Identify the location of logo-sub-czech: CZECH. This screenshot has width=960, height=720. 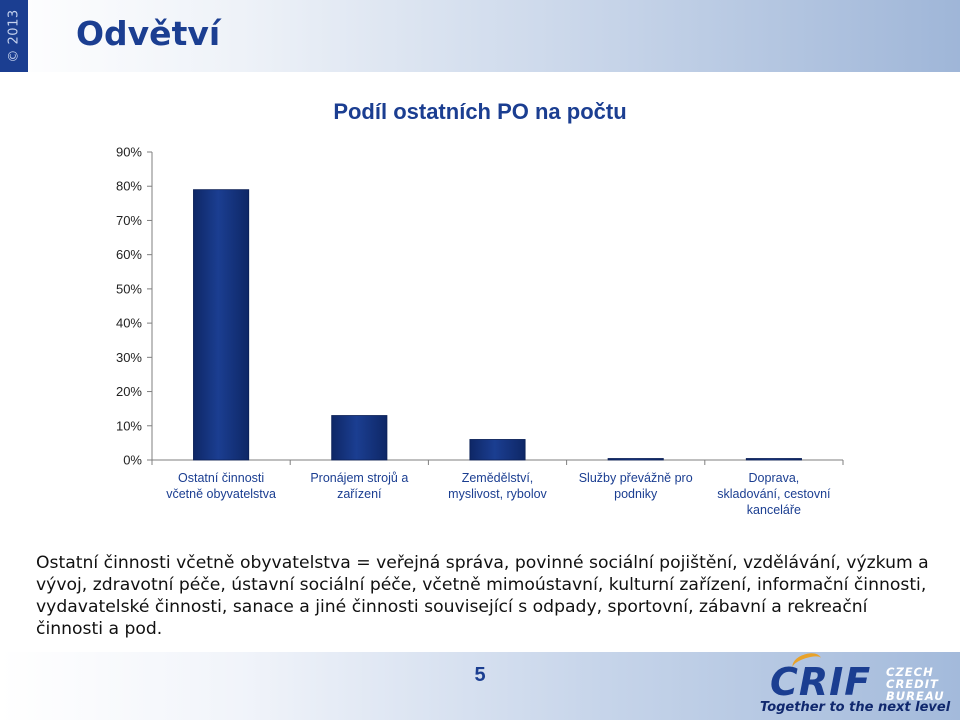
(910, 672).